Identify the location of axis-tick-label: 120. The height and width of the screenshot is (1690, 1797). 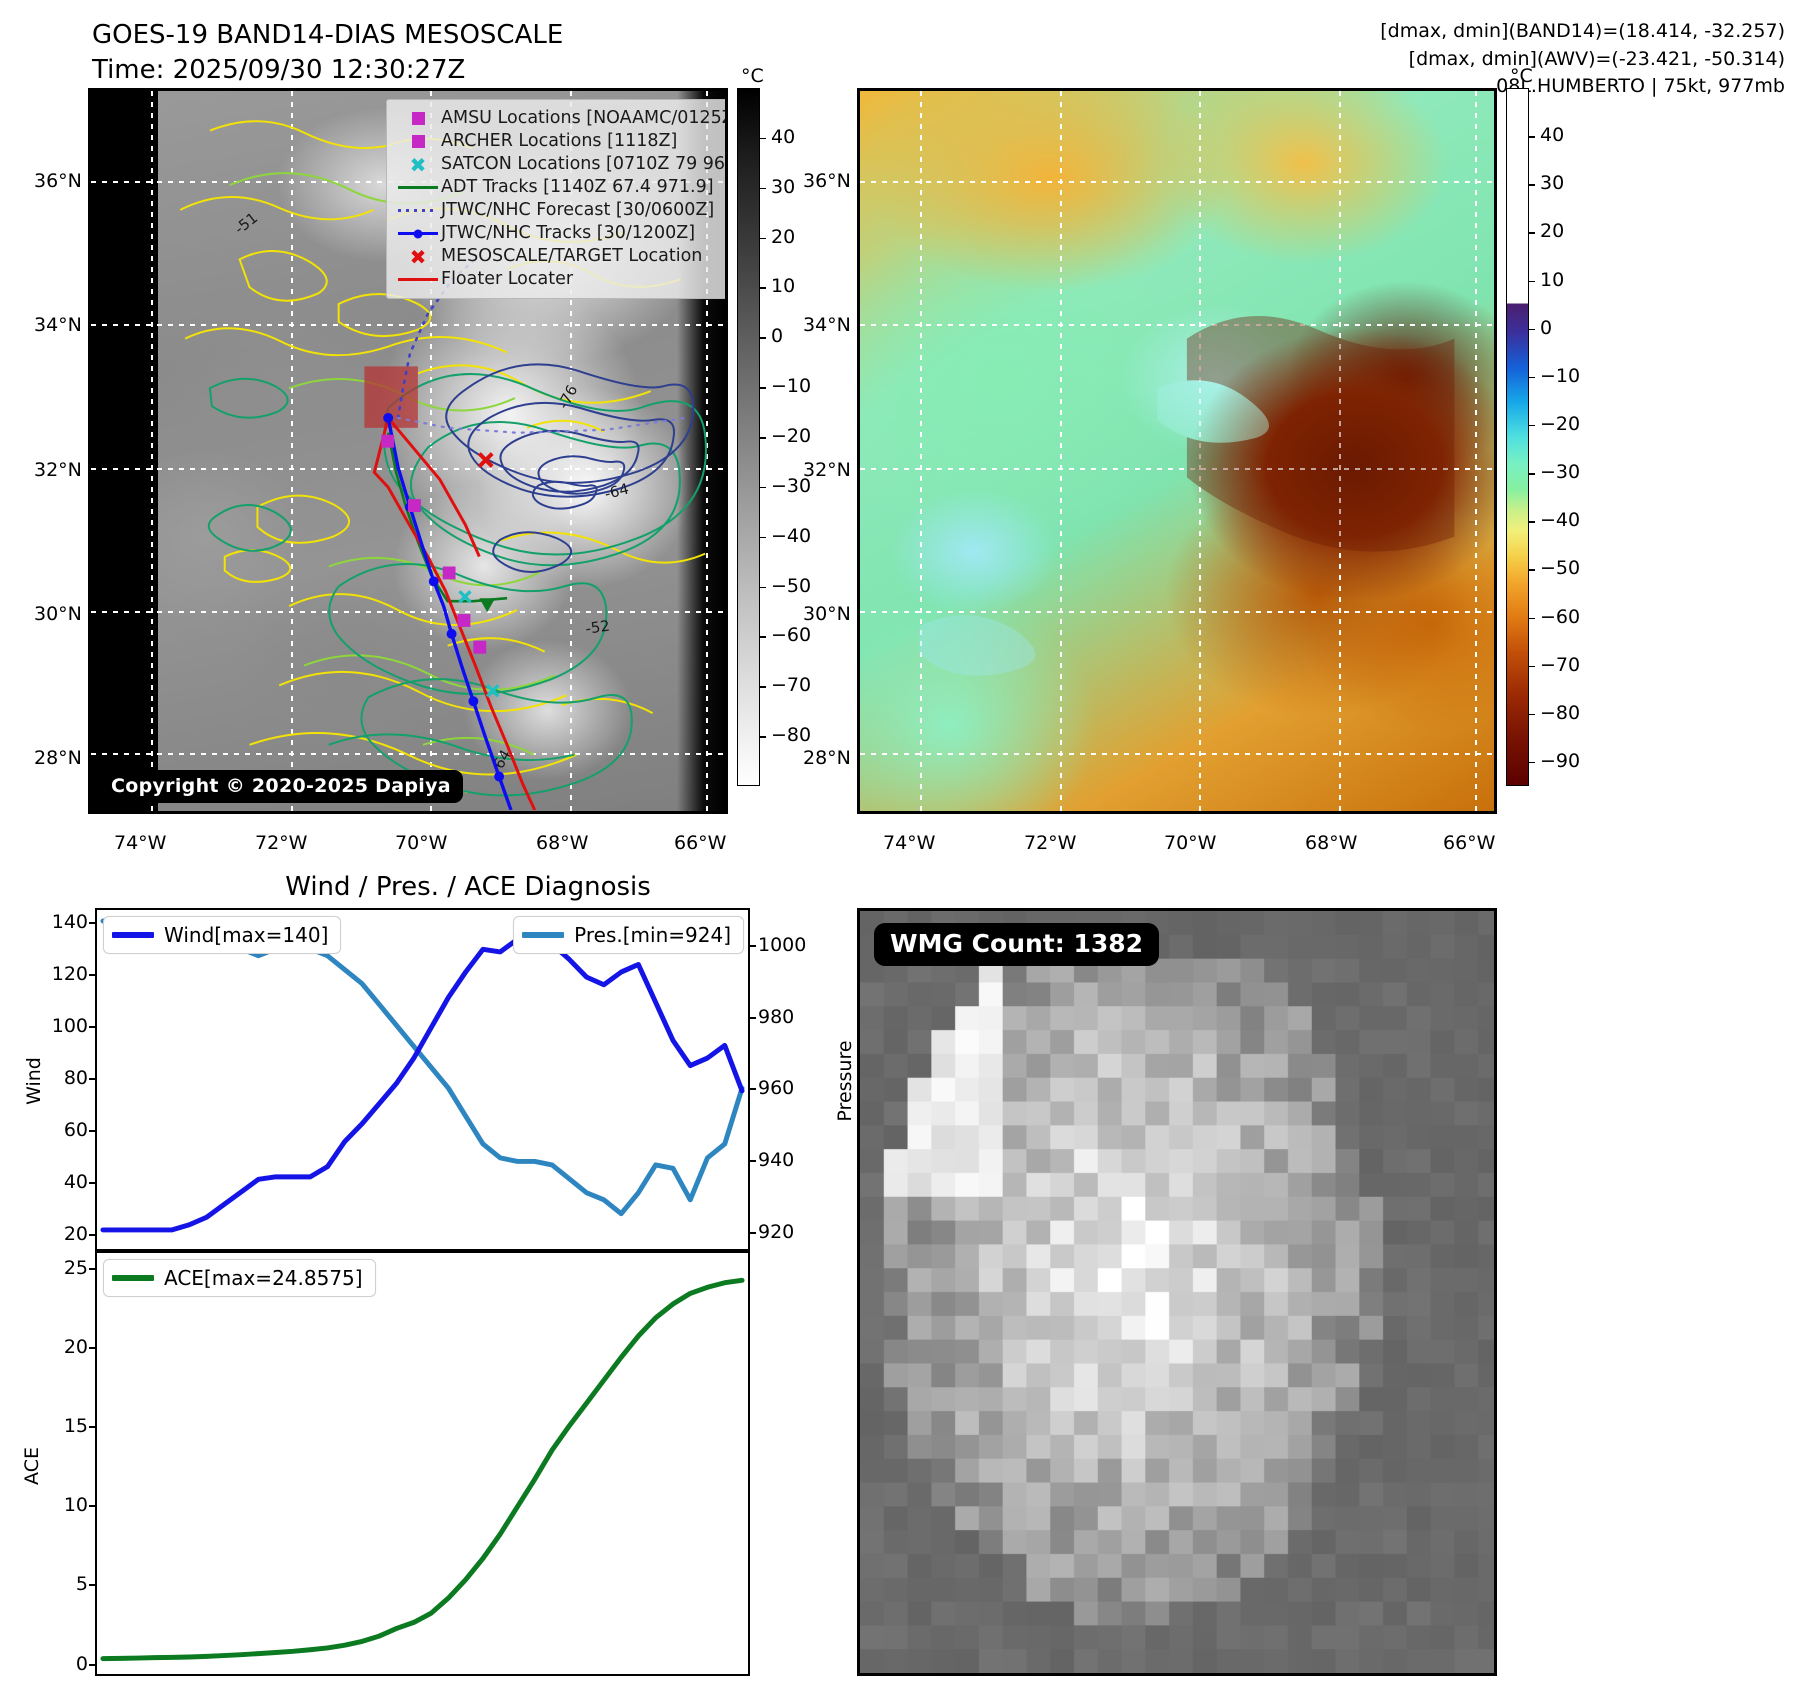
(69, 974).